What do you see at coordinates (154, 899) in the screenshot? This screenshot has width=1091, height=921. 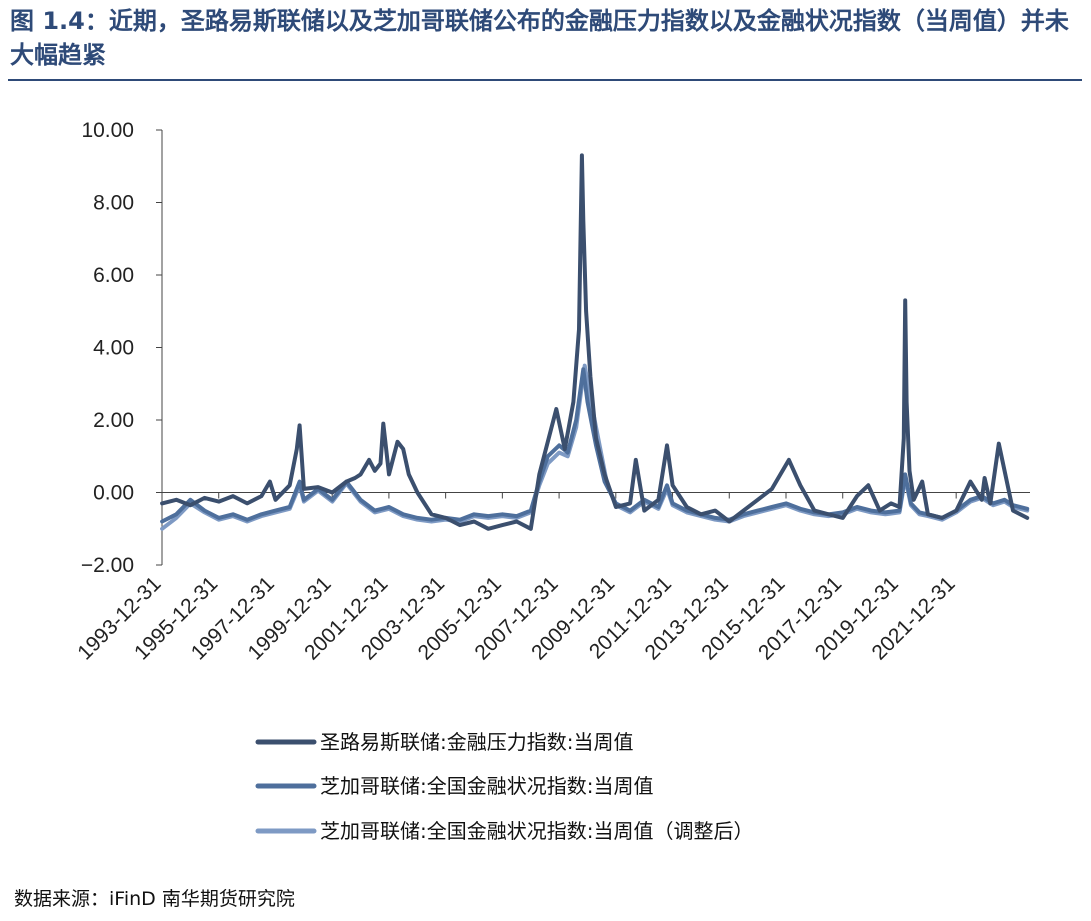 I see `data-source-note: 数据来源：iFinD 南华期货研究院` at bounding box center [154, 899].